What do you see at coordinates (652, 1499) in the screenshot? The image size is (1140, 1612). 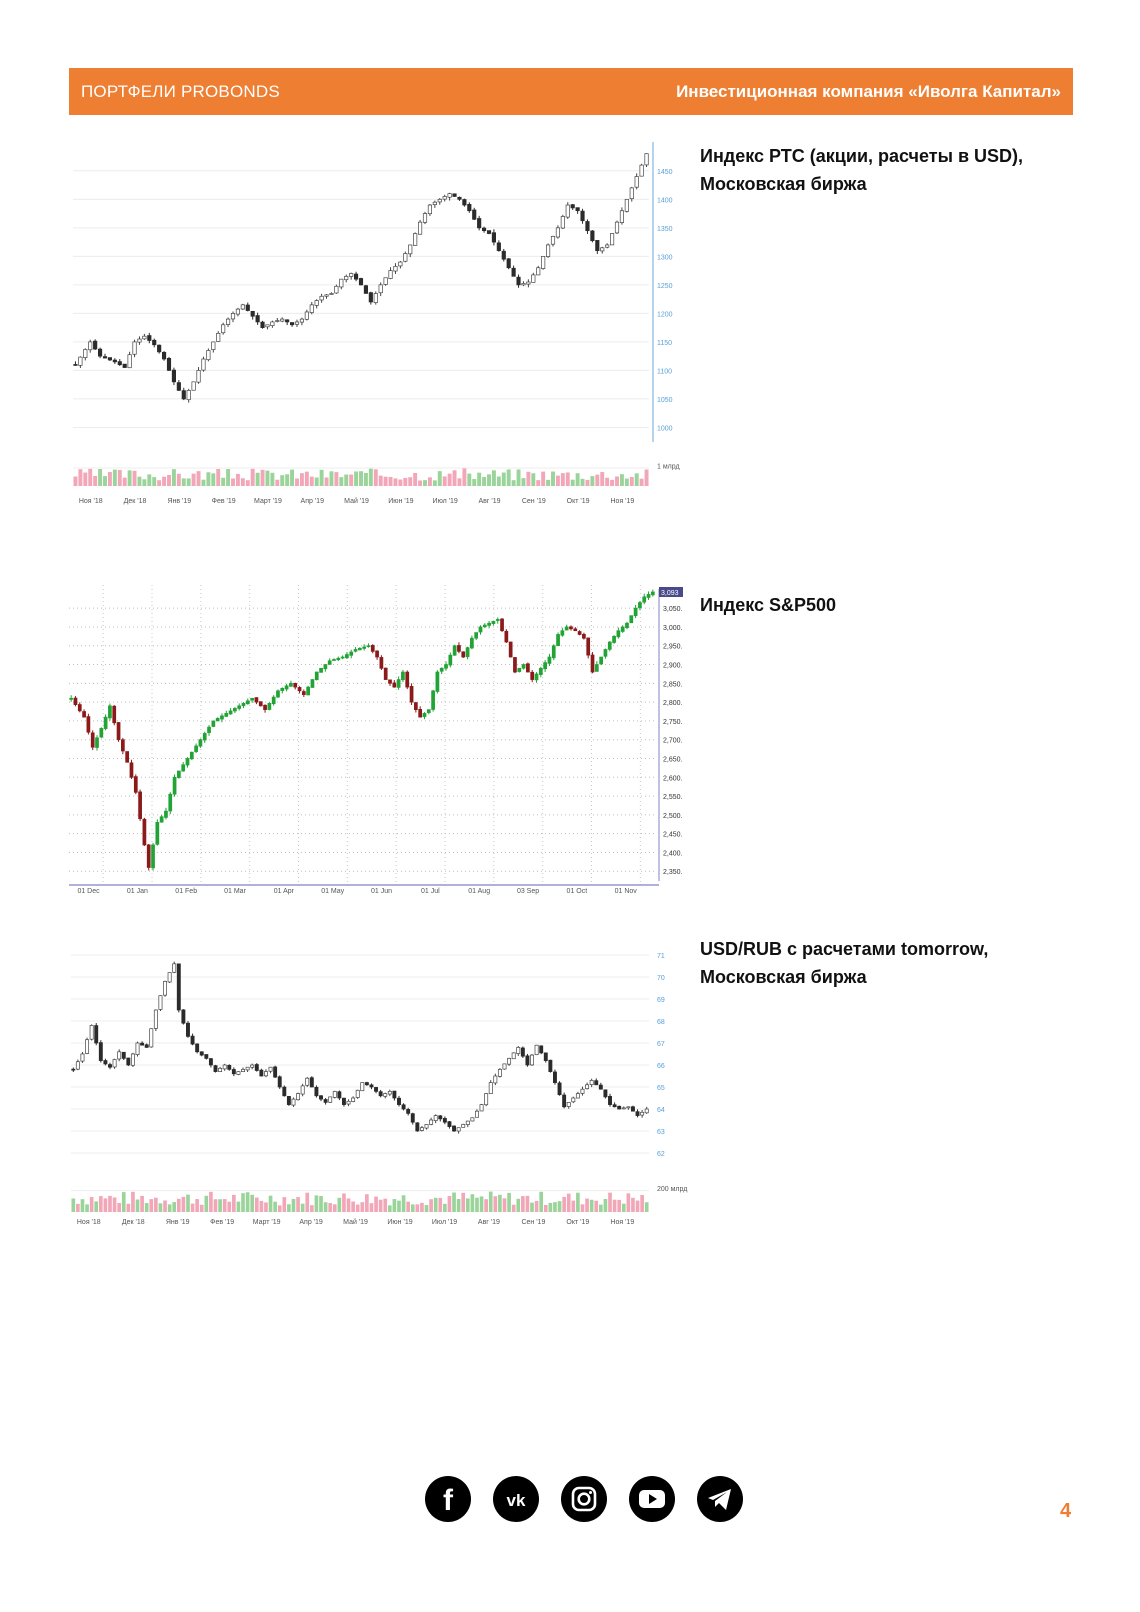 I see `youtube-icon` at bounding box center [652, 1499].